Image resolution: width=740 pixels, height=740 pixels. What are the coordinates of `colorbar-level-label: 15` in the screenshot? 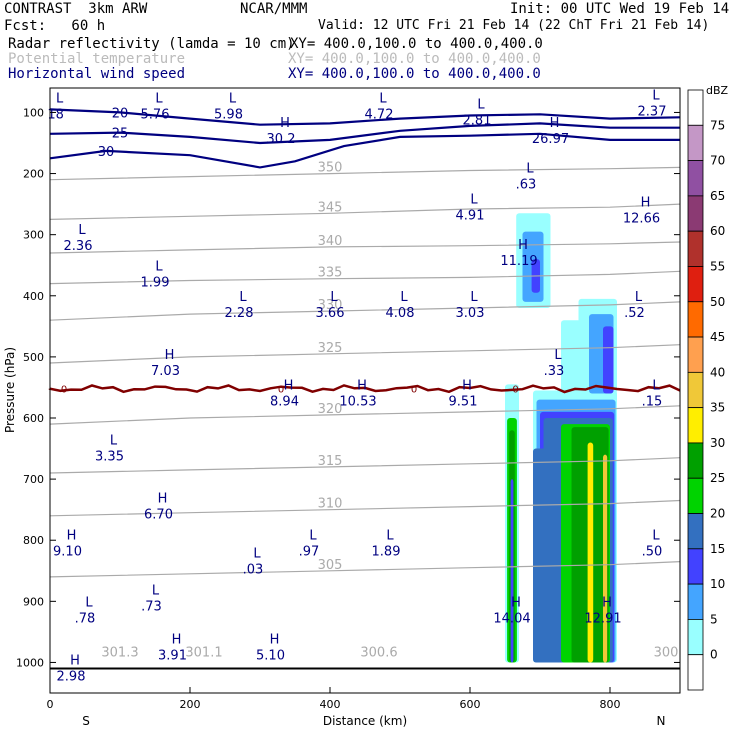 It's located at (717, 549).